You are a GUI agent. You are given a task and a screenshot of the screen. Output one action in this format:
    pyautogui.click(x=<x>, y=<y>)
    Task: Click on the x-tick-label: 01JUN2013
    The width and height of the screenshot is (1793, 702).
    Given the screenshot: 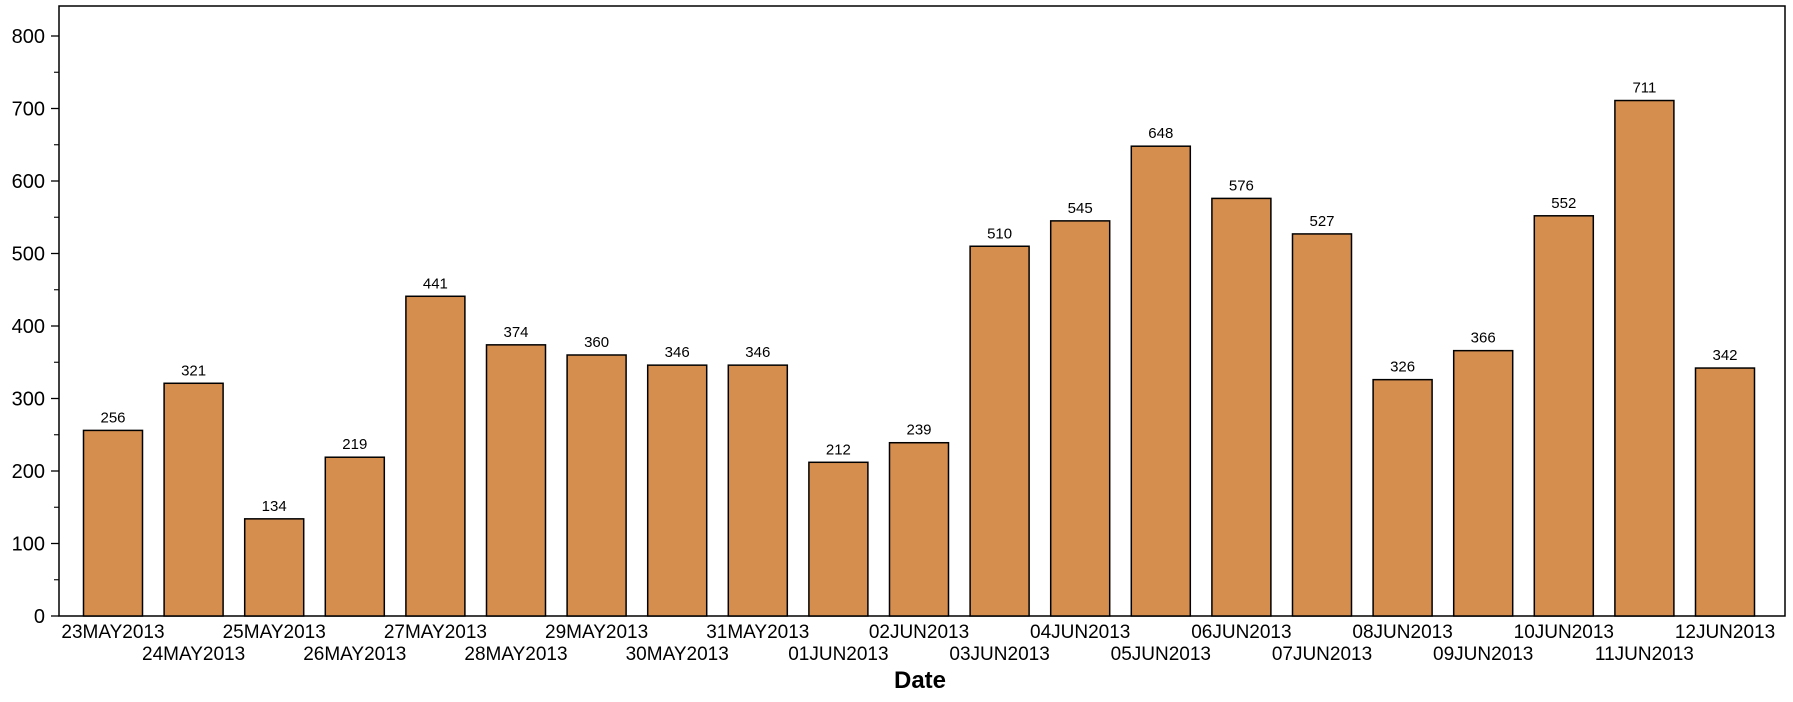 What is the action you would take?
    pyautogui.click(x=838, y=654)
    